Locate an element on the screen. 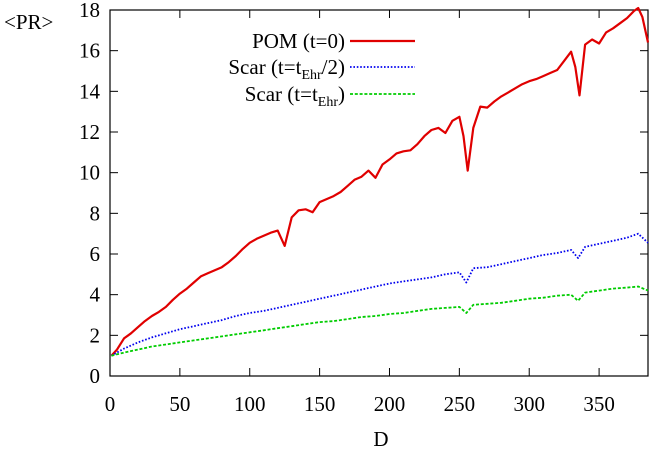 Image resolution: width=649 pixels, height=451 pixels. y-tick-label: 6 is located at coordinates (95, 254).